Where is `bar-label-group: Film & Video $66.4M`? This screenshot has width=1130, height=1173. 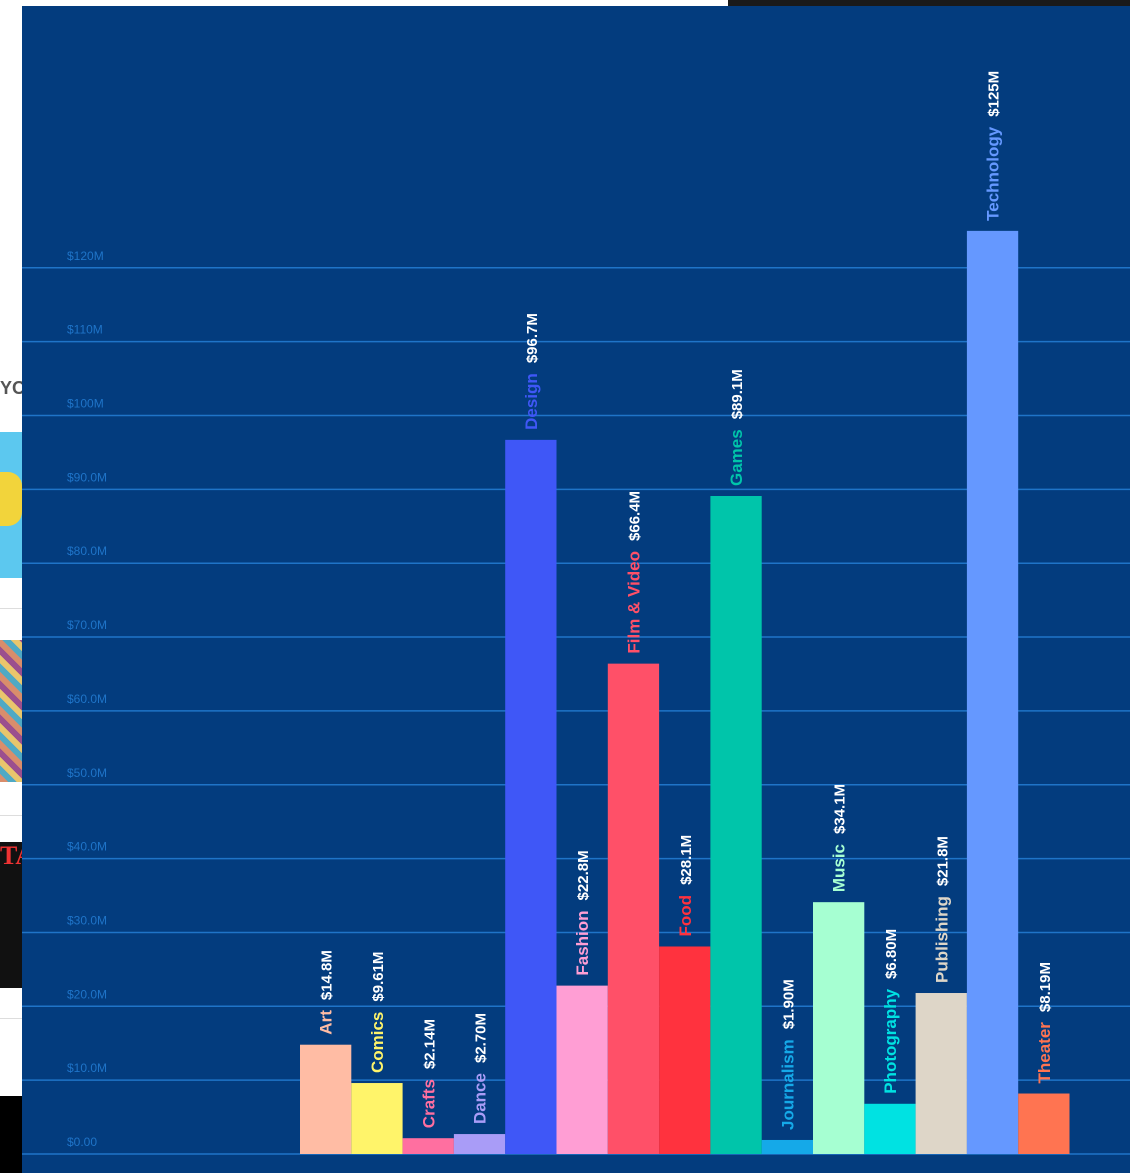
bar-label-group: Film & Video $66.4M is located at coordinates (633, 572).